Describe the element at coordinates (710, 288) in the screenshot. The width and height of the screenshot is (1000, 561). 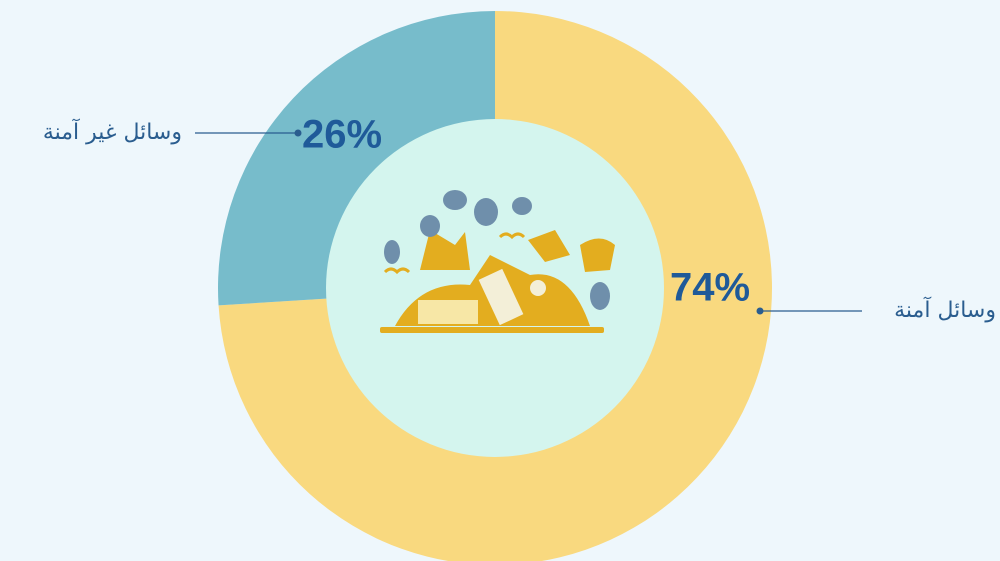
I see `value-label: 74%` at that location.